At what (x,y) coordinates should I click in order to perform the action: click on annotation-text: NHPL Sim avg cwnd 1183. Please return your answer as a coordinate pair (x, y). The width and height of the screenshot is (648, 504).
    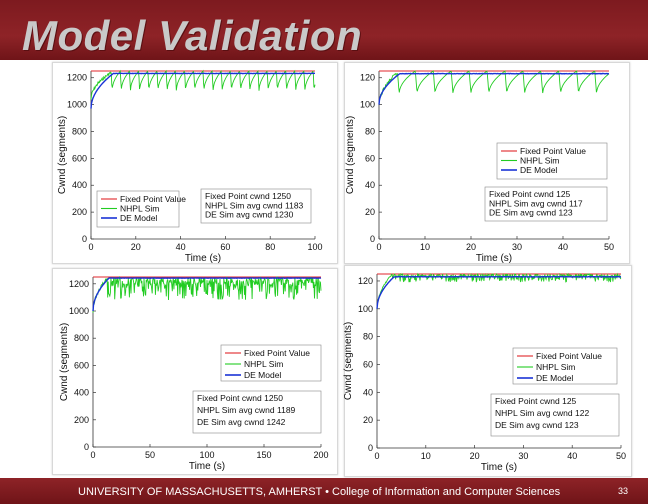
    Looking at the image, I should click on (254, 205).